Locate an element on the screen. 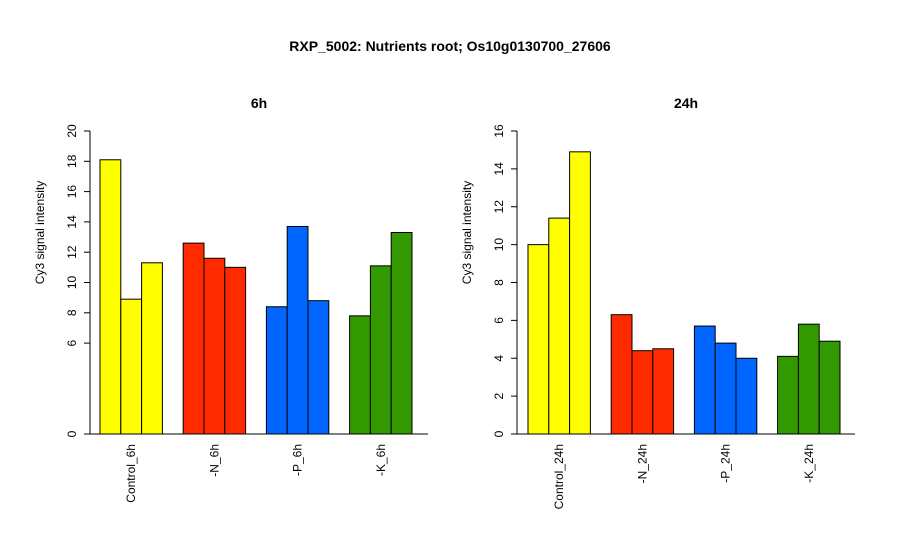  category-label: -N_6h is located at coordinates (214, 460).